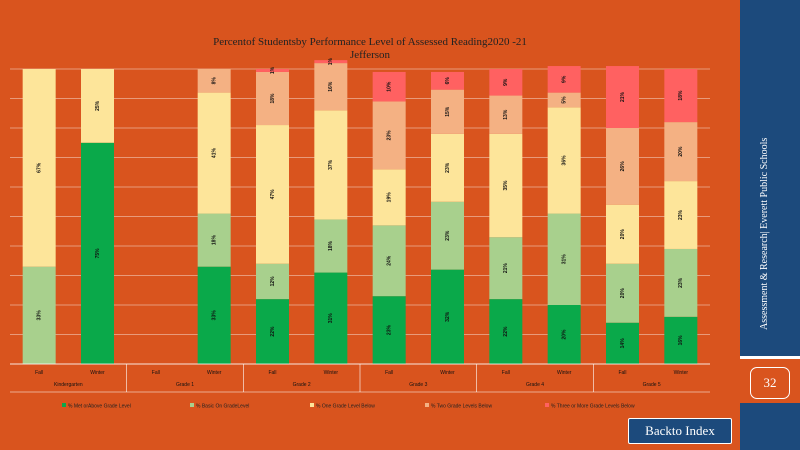 The image size is (800, 450). I want to click on data-label: 14%, so click(623, 343).